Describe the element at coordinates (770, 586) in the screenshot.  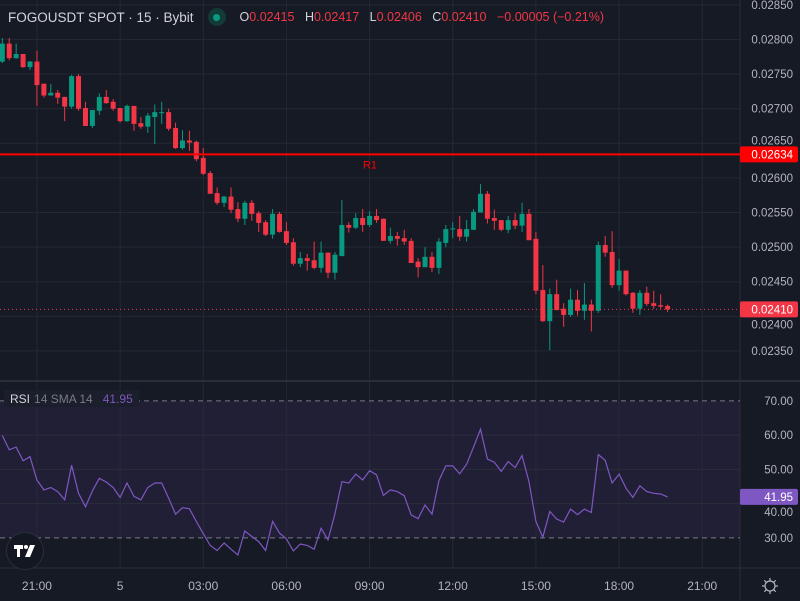
I see `gear-icon` at that location.